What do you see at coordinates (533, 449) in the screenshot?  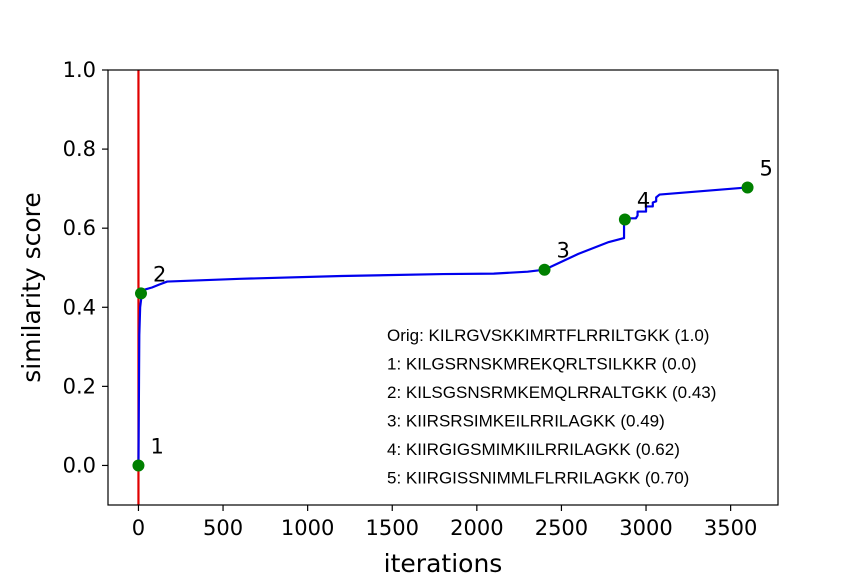 I see `annotation-line-4: 4: KIIRGIGSMIMKIILRRILAGKK (0.62)` at bounding box center [533, 449].